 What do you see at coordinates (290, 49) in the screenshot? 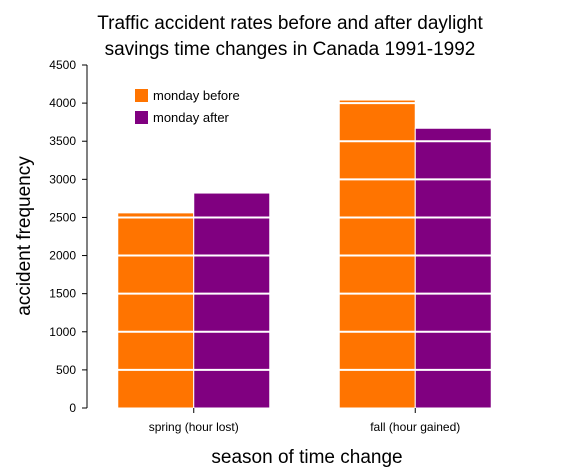
I see `chart-title-line-2: savings time changes in Canada 1991-1992` at bounding box center [290, 49].